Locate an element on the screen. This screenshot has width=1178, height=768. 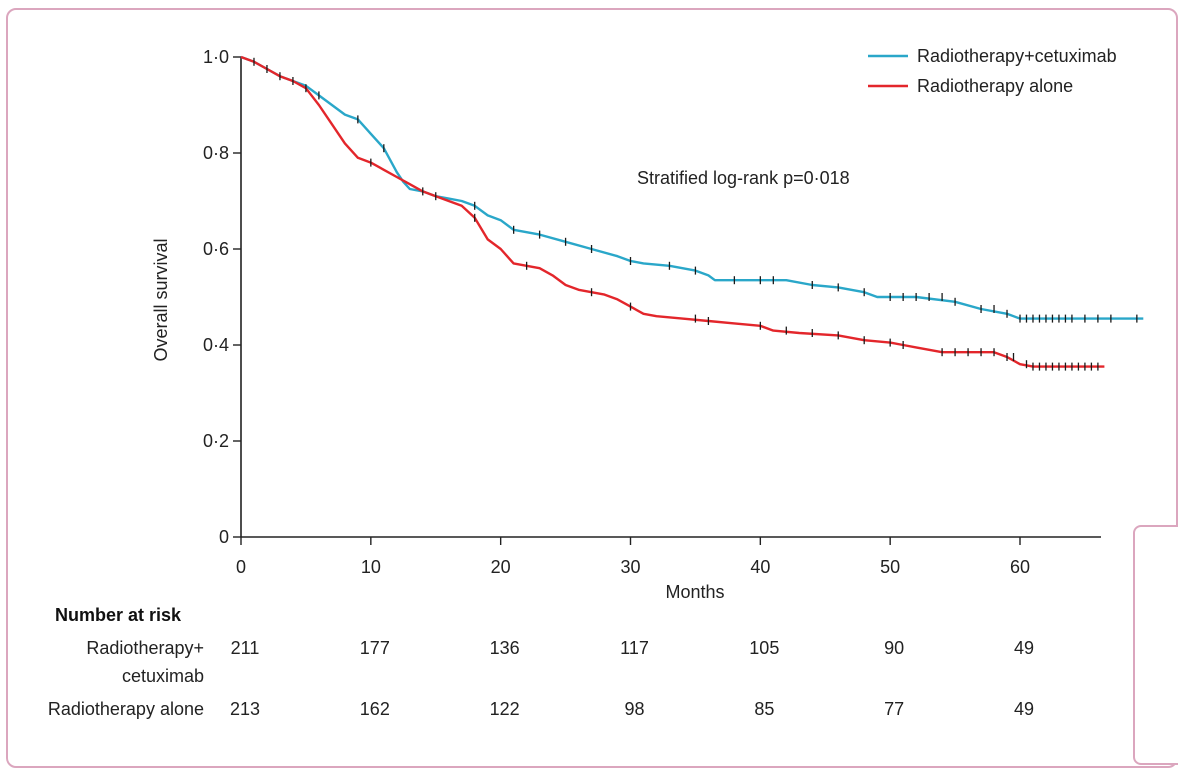
risk-value: 90 is located at coordinates (894, 648).